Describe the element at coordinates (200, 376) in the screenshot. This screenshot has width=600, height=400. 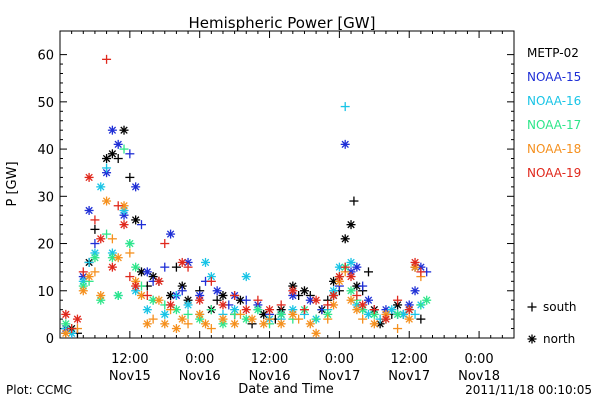
I see `x-tick-date: Nov16` at that location.